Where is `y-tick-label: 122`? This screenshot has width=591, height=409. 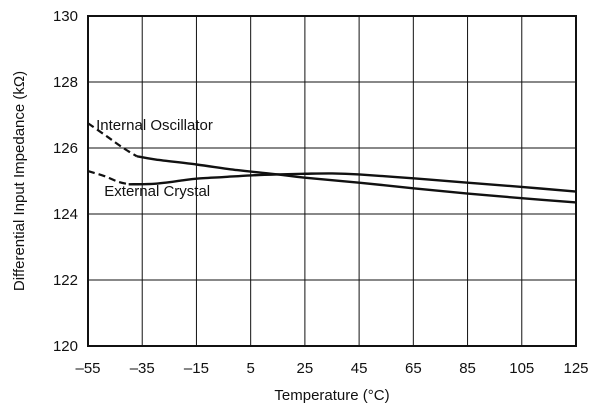 y-tick-label: 122 is located at coordinates (65, 280).